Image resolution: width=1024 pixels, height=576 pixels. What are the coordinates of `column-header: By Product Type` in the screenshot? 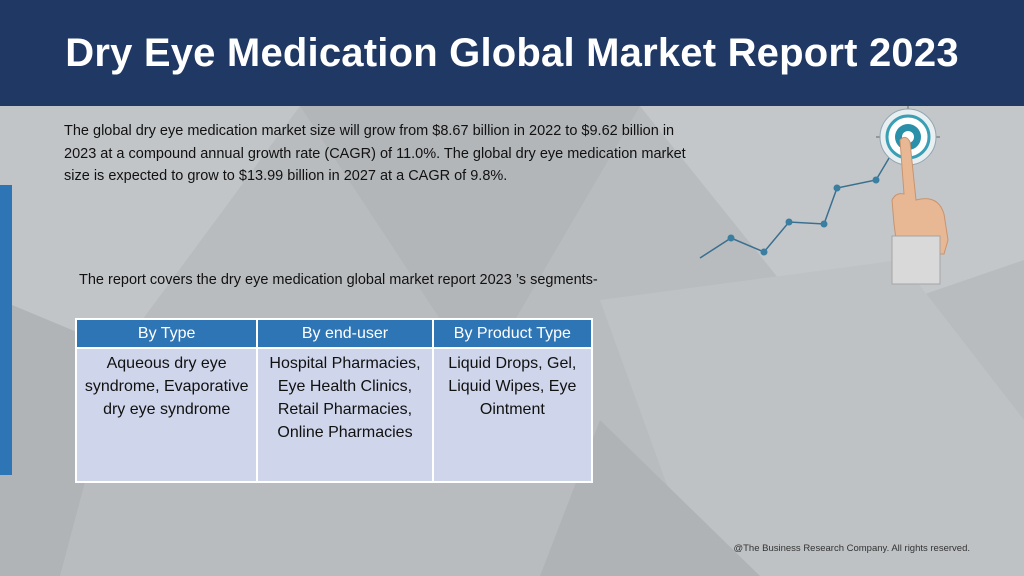 It's located at (512, 333).